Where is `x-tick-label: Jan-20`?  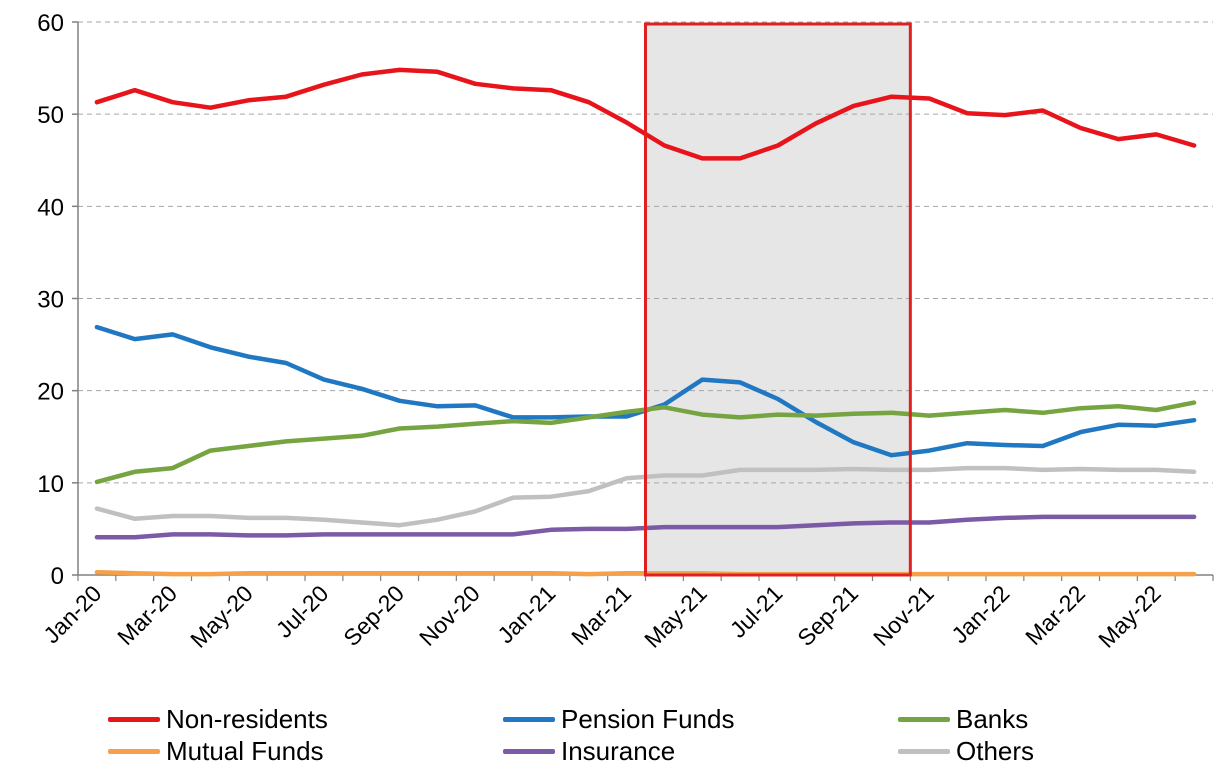 x-tick-label: Jan-20 is located at coordinates (72, 614).